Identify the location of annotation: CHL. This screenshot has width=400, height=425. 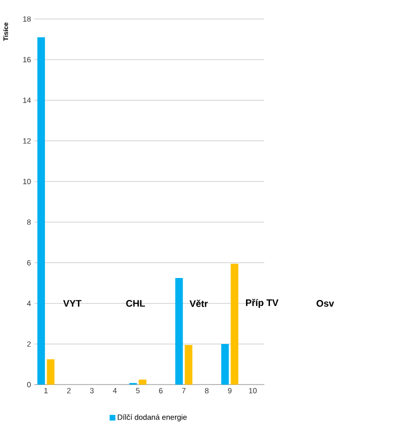
(135, 303).